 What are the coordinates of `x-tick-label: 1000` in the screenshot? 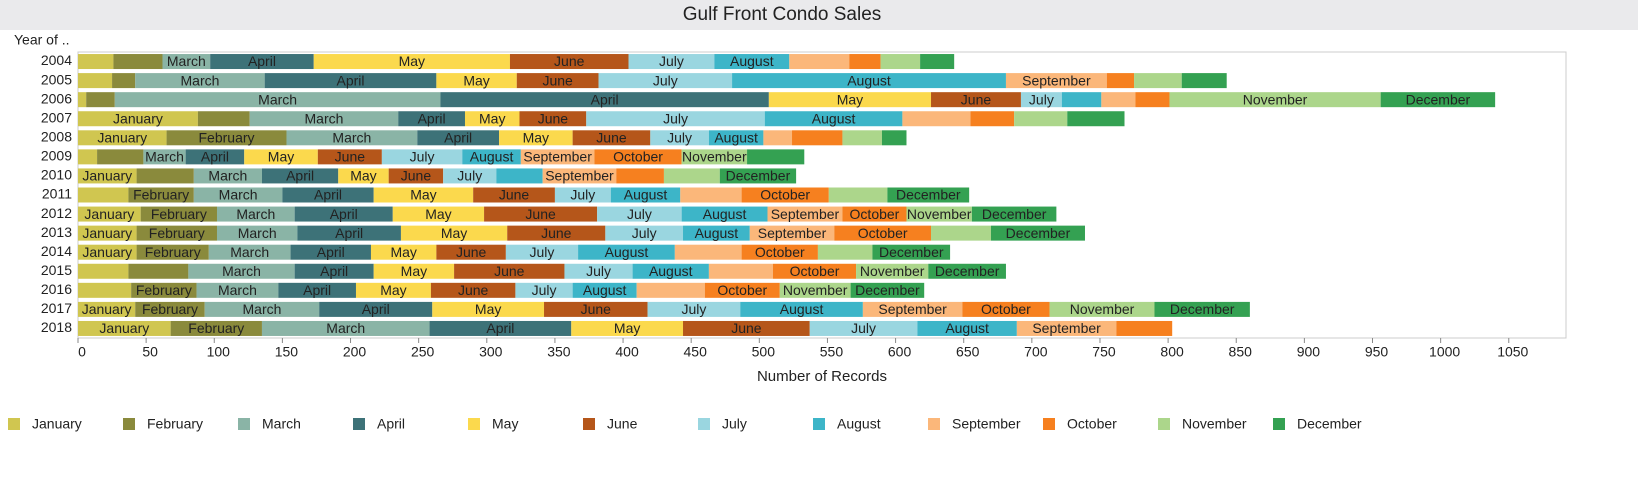 It's located at (1444, 352).